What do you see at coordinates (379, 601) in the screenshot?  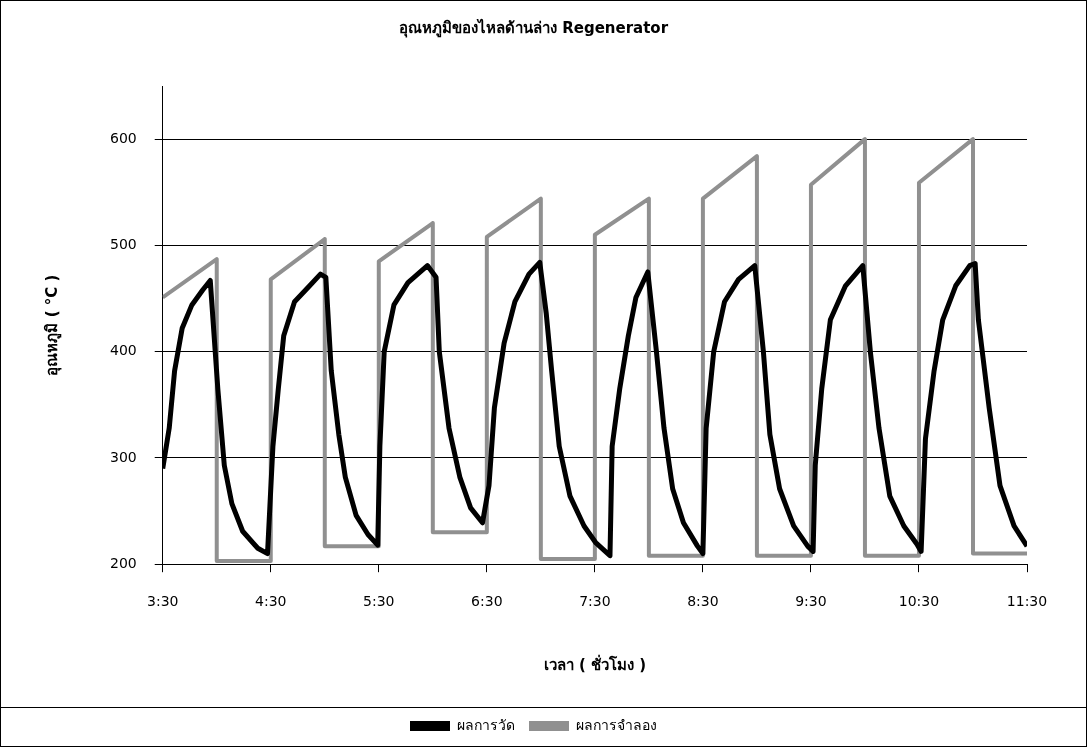 I see `x-tick-label: 5:30` at bounding box center [379, 601].